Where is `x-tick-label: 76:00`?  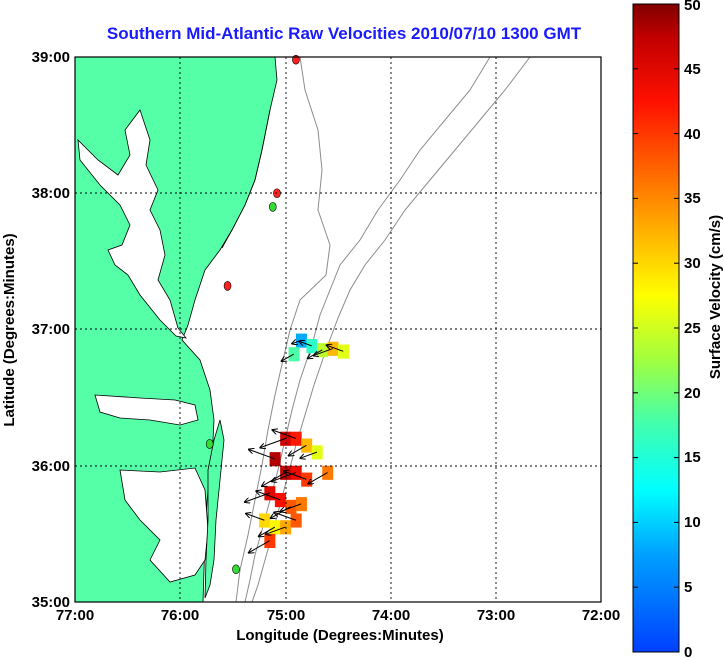 x-tick-label: 76:00 is located at coordinates (180, 615).